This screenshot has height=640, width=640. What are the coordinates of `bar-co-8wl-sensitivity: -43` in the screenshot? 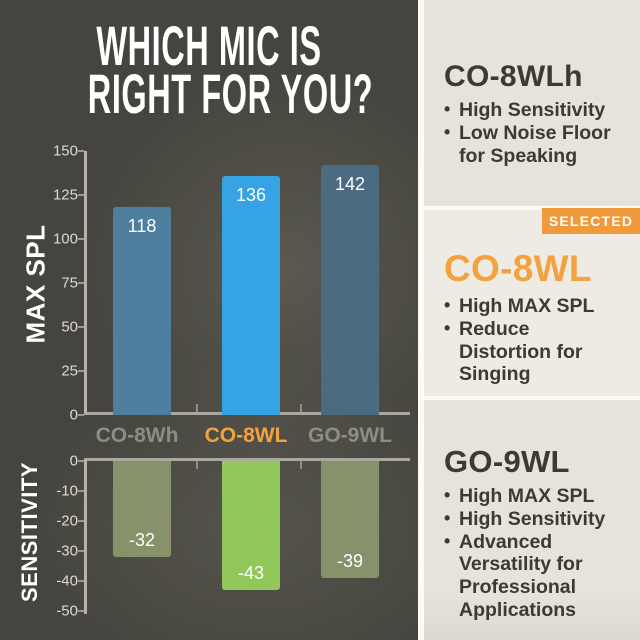 It's located at (251, 525).